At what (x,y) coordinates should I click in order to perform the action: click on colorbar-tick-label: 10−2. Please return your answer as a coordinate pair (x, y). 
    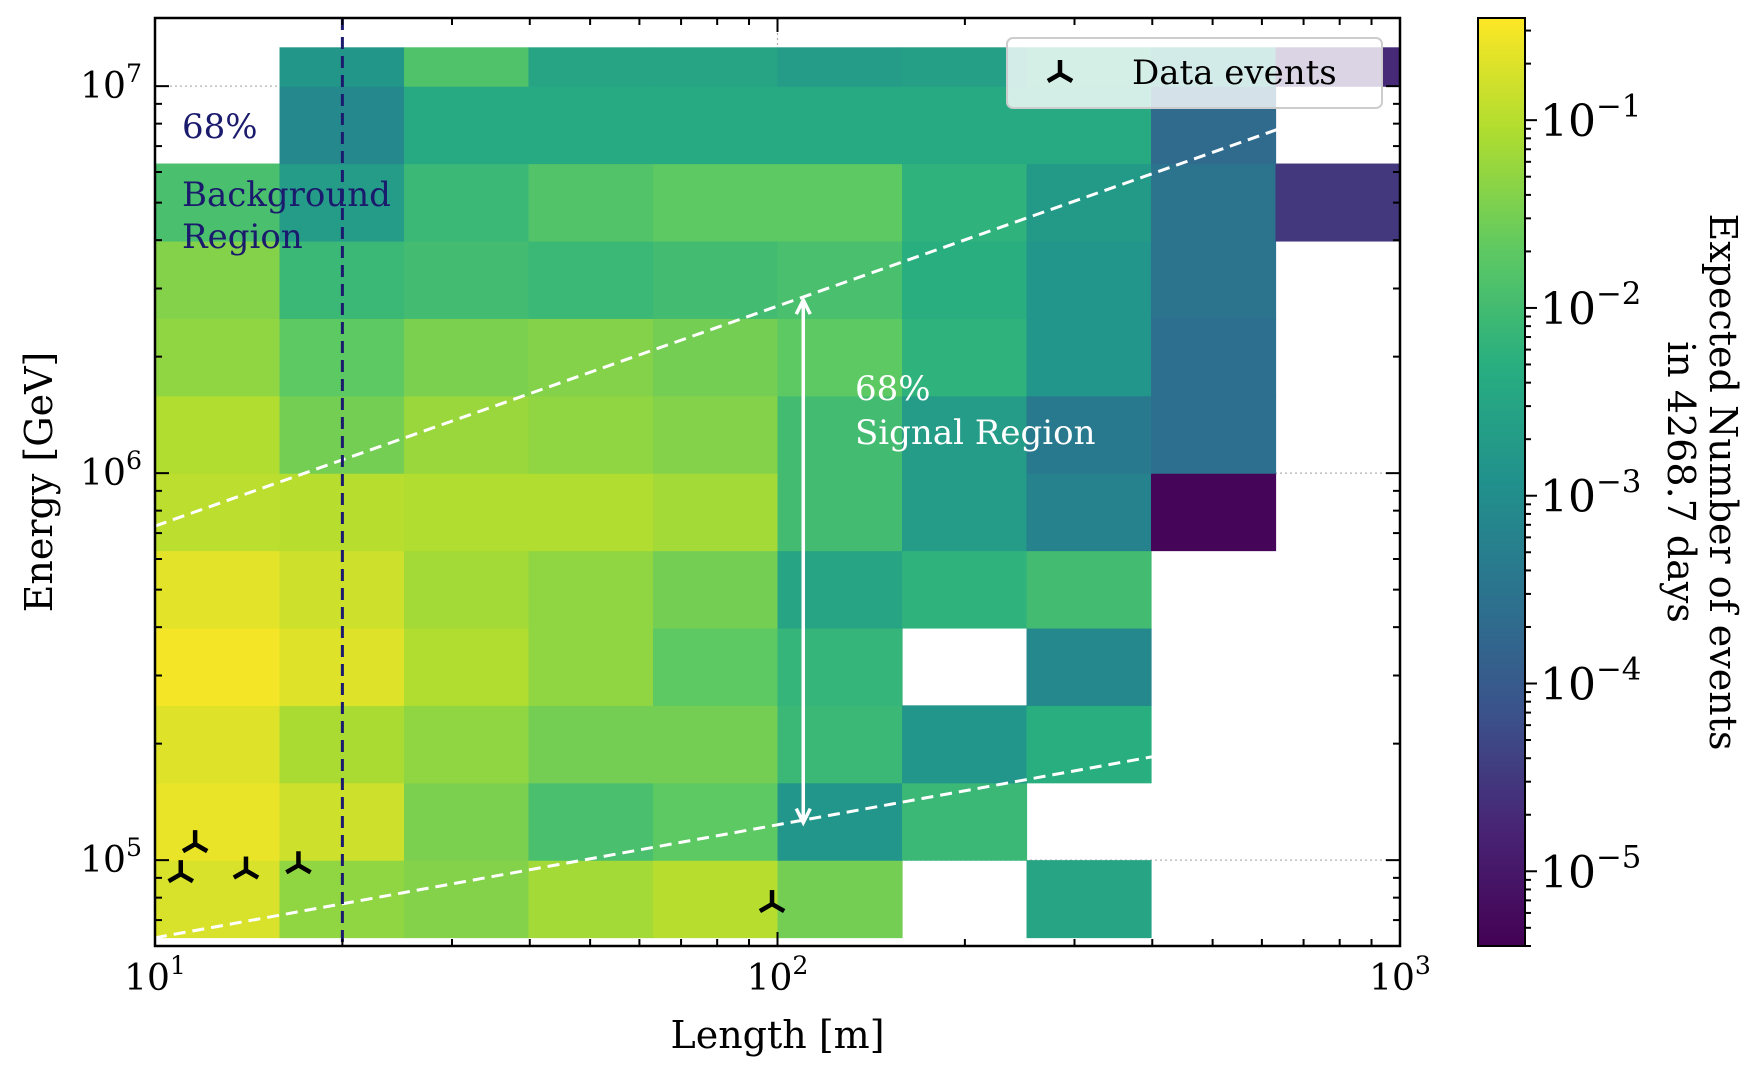
    Looking at the image, I should click on (1590, 305).